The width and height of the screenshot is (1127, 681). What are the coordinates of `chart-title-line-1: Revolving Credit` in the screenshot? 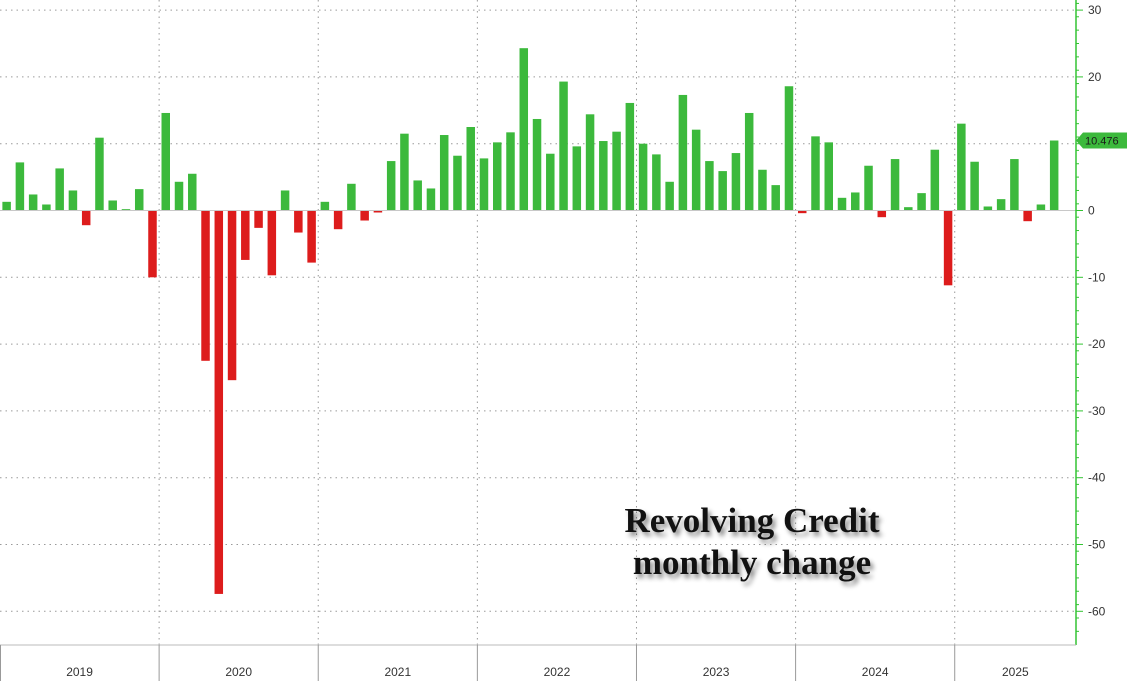 It's located at (752, 520).